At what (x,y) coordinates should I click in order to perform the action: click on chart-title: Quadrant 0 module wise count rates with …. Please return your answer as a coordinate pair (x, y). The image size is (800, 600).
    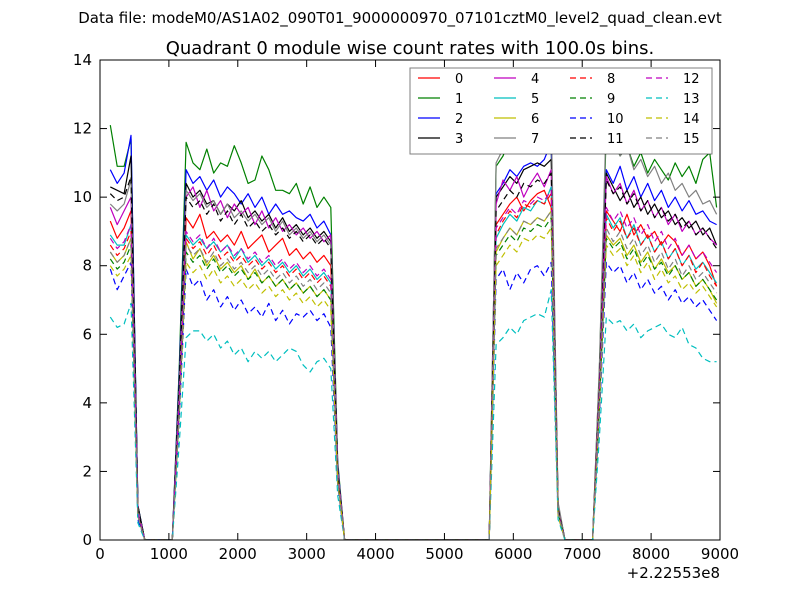
    Looking at the image, I should click on (410, 48).